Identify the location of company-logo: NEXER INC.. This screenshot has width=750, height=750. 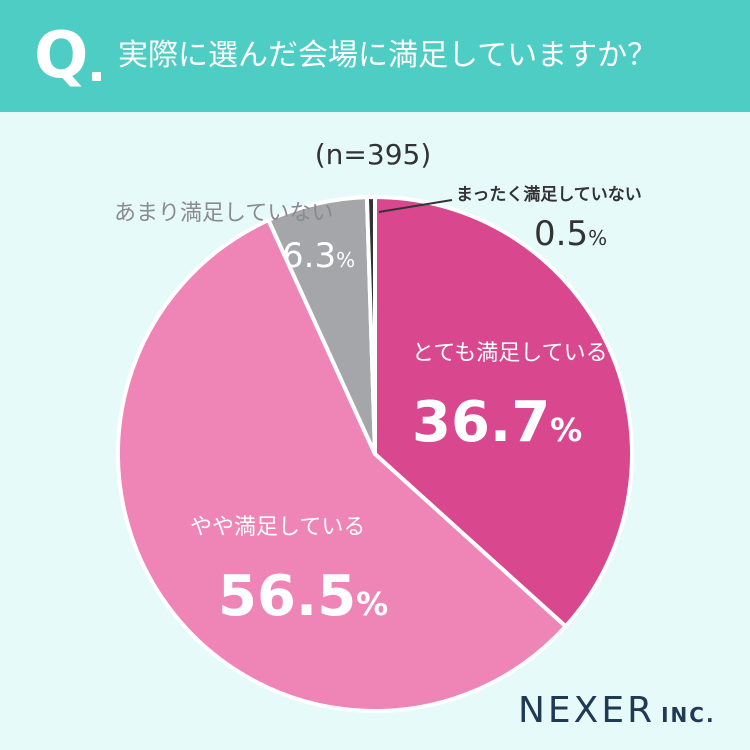
(617, 710).